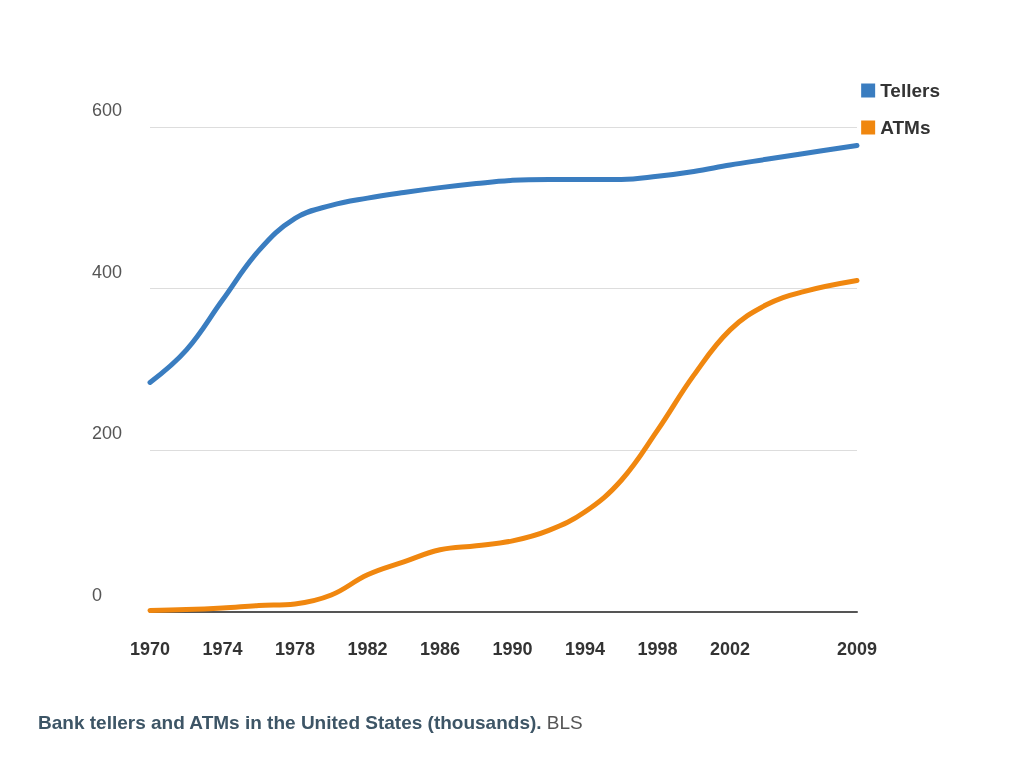 This screenshot has height=778, width=1015. What do you see at coordinates (910, 90) in the screenshot?
I see `legend-label: Tellers` at bounding box center [910, 90].